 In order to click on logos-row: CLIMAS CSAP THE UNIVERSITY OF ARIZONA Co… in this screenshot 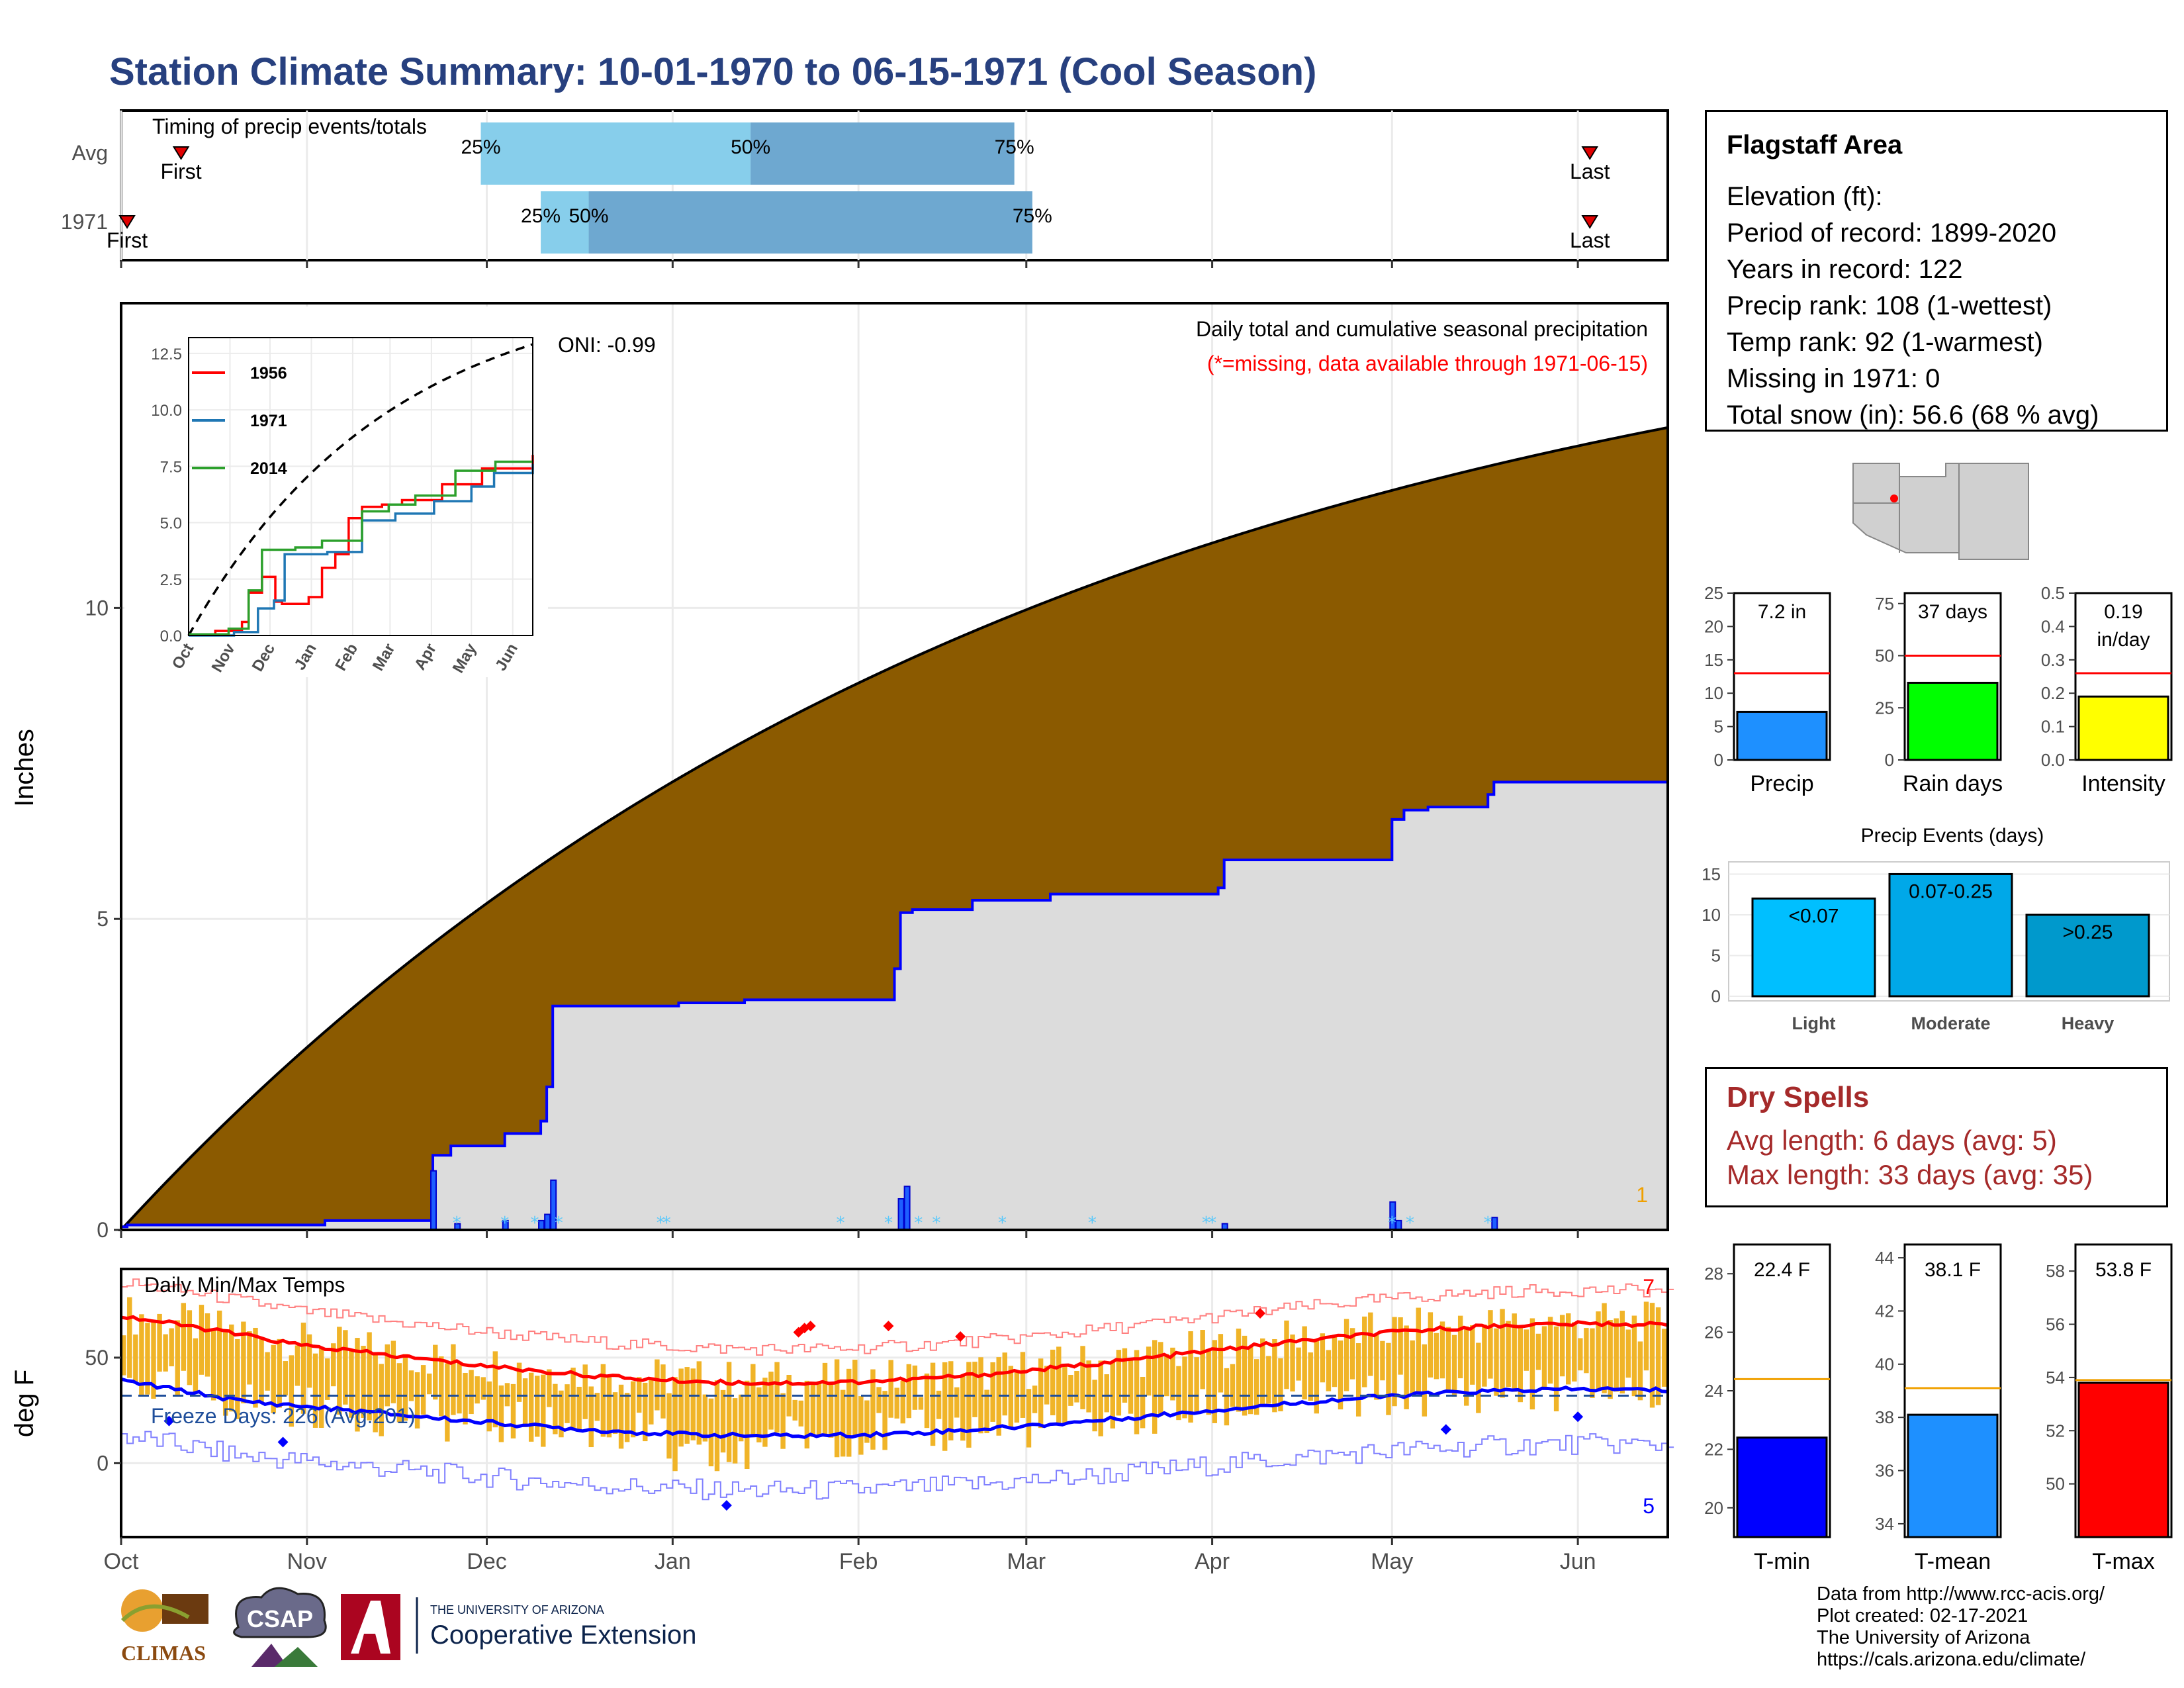, I will do `click(408, 1627)`.